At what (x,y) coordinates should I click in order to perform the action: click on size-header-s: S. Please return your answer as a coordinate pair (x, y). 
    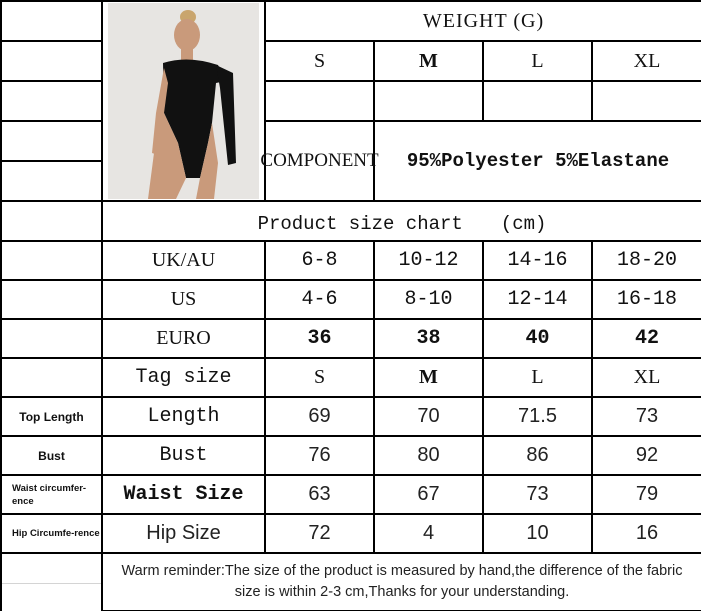
    Looking at the image, I should click on (320, 62).